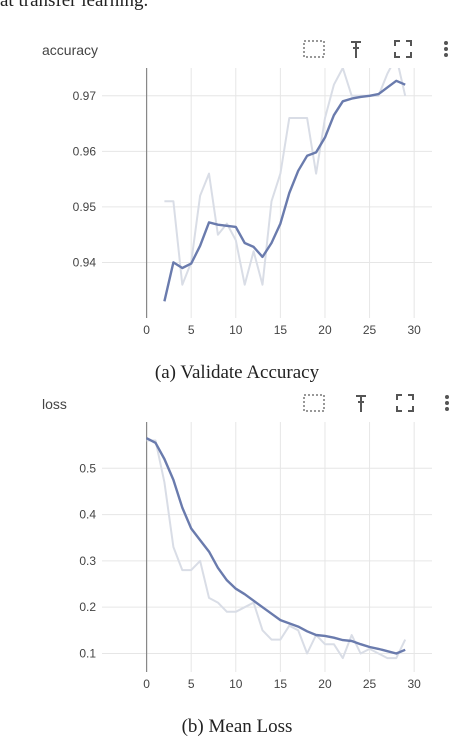  Describe the element at coordinates (87, 468) in the screenshot. I see `y-tick-label: 0.5` at that location.